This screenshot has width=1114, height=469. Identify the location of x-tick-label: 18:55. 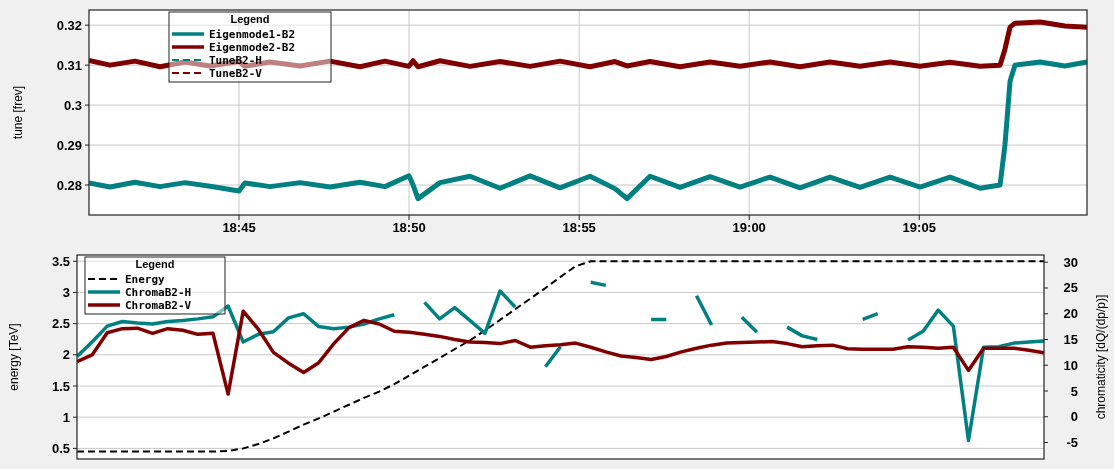
(579, 227).